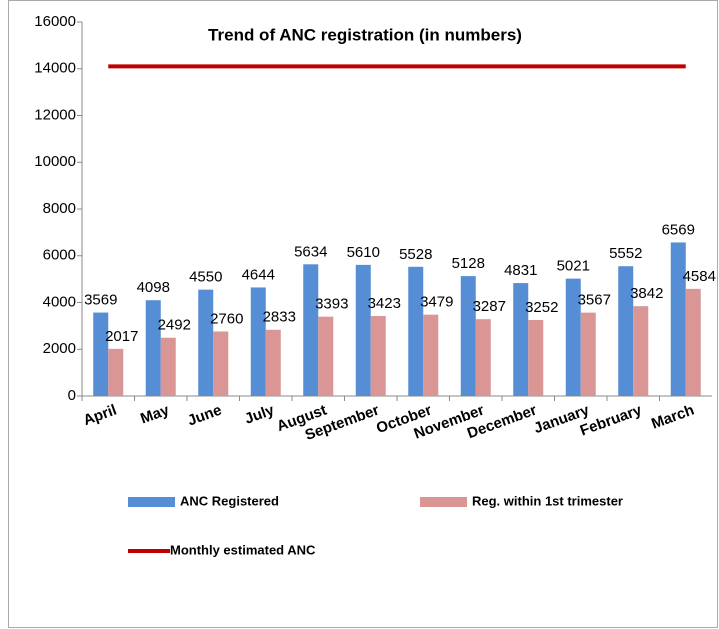 This screenshot has height=629, width=719. Describe the element at coordinates (672, 417) in the screenshot. I see `x-tick-label: March` at that location.